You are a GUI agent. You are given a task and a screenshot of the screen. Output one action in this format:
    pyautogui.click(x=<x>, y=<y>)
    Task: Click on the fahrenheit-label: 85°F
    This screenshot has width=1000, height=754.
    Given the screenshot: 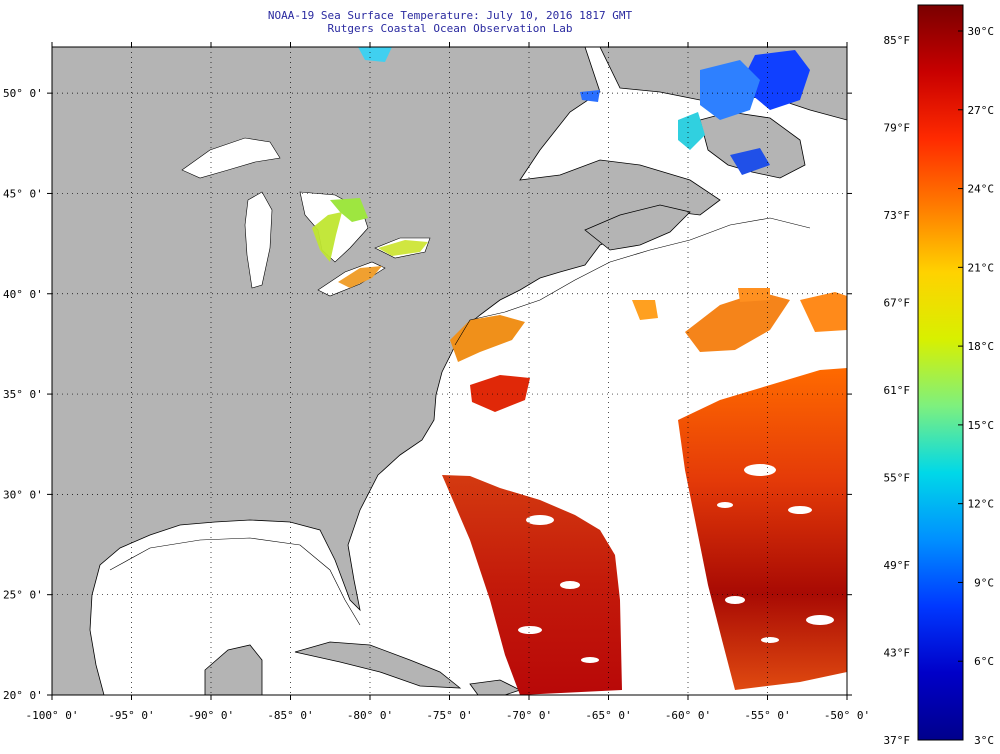 What is the action you would take?
    pyautogui.click(x=897, y=40)
    